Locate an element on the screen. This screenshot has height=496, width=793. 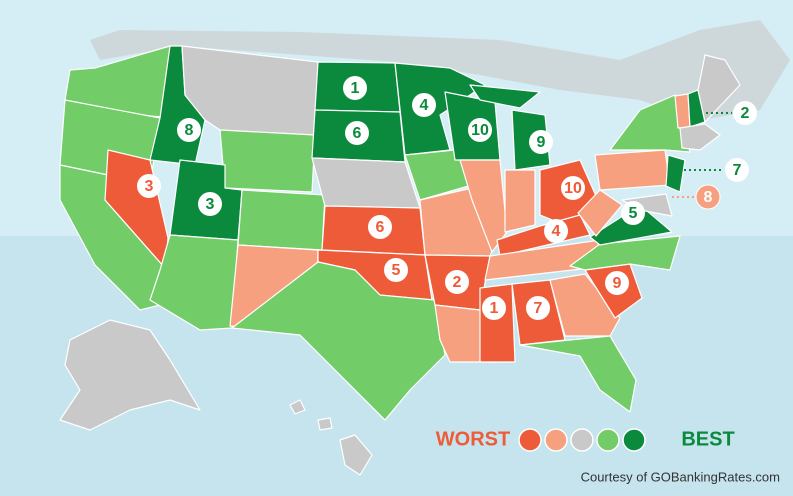
callouts is located at coordinates (702, 155).